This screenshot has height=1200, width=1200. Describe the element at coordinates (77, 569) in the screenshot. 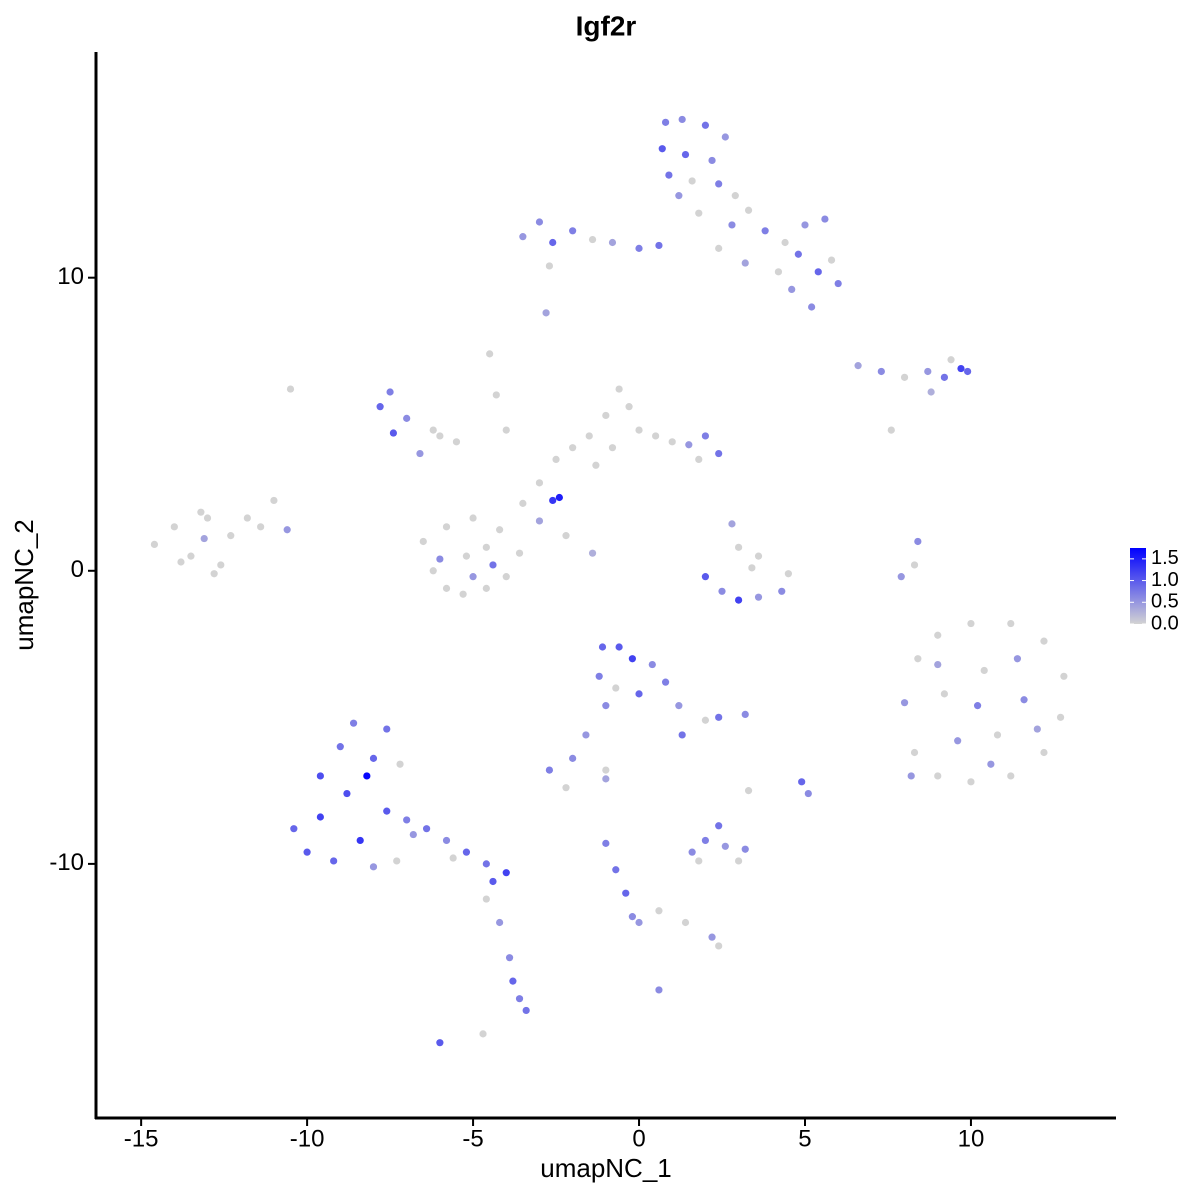

I see `y-tick-label: 0` at that location.